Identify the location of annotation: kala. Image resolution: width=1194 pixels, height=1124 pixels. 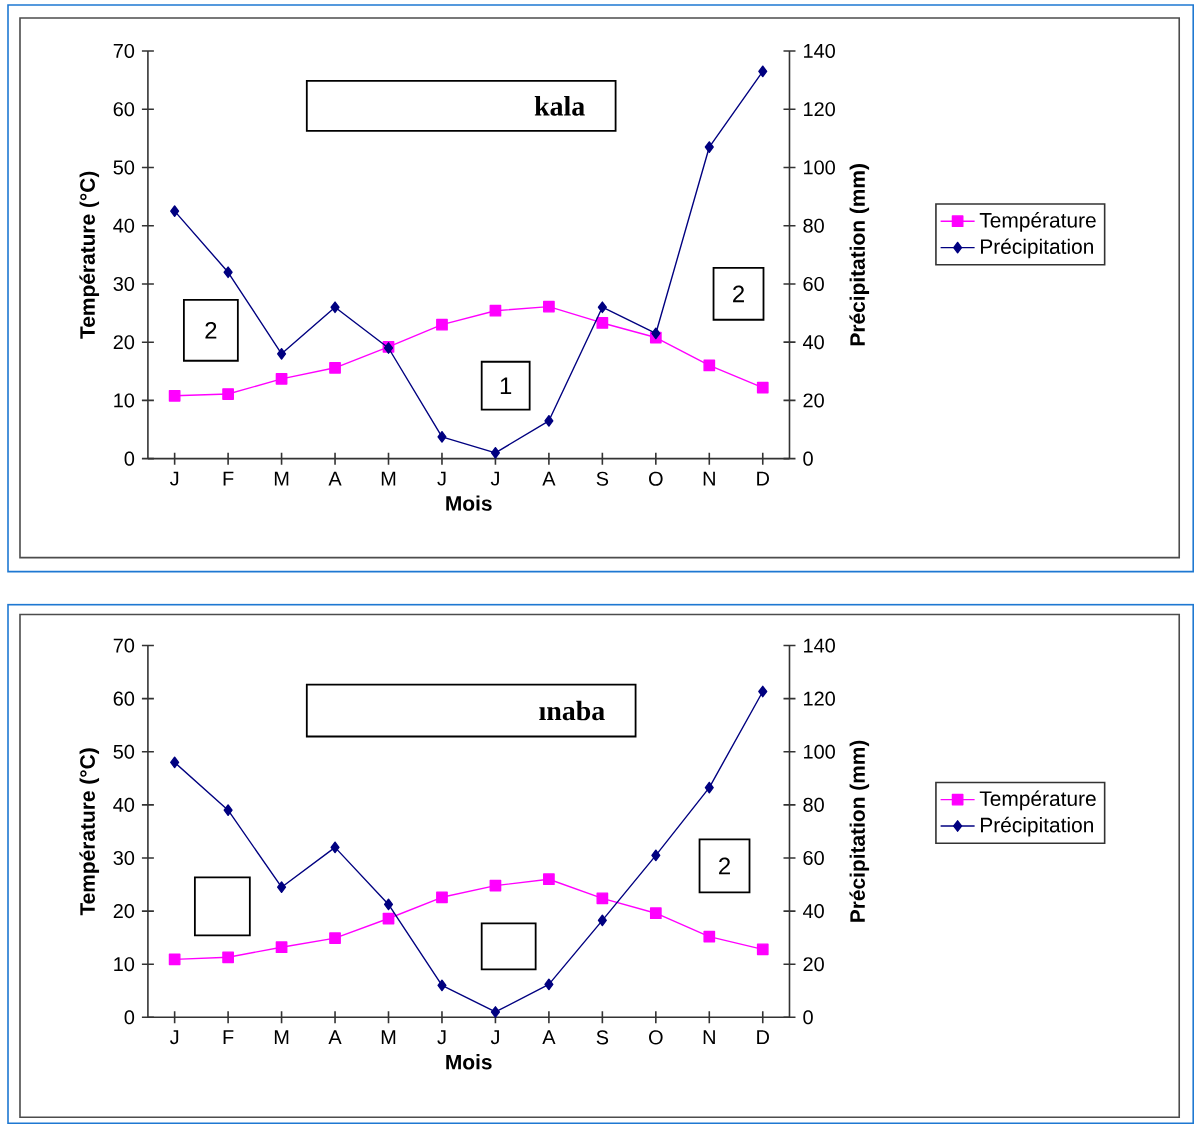
(559, 106).